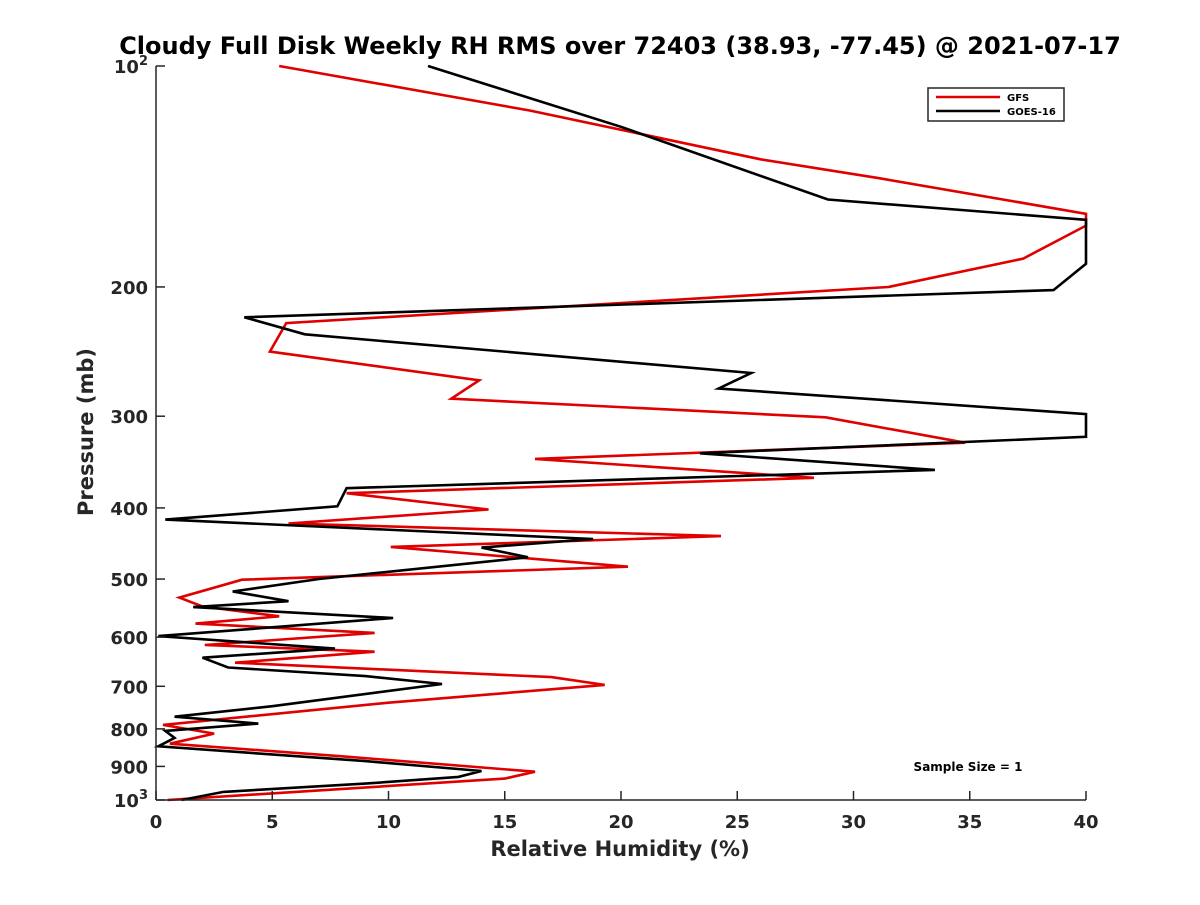 The height and width of the screenshot is (905, 1200). I want to click on sample-size-annotation: Sample Size = 1, so click(968, 767).